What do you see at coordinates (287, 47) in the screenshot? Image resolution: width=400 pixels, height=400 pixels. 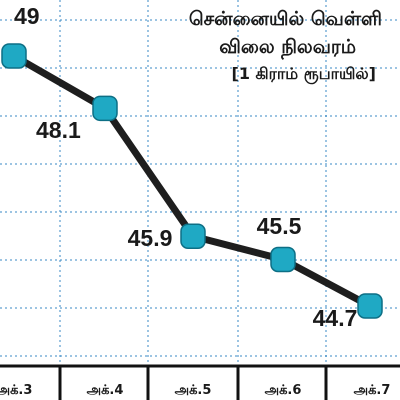 I see `chart-subtitle: விலை நிலவரம்` at bounding box center [287, 47].